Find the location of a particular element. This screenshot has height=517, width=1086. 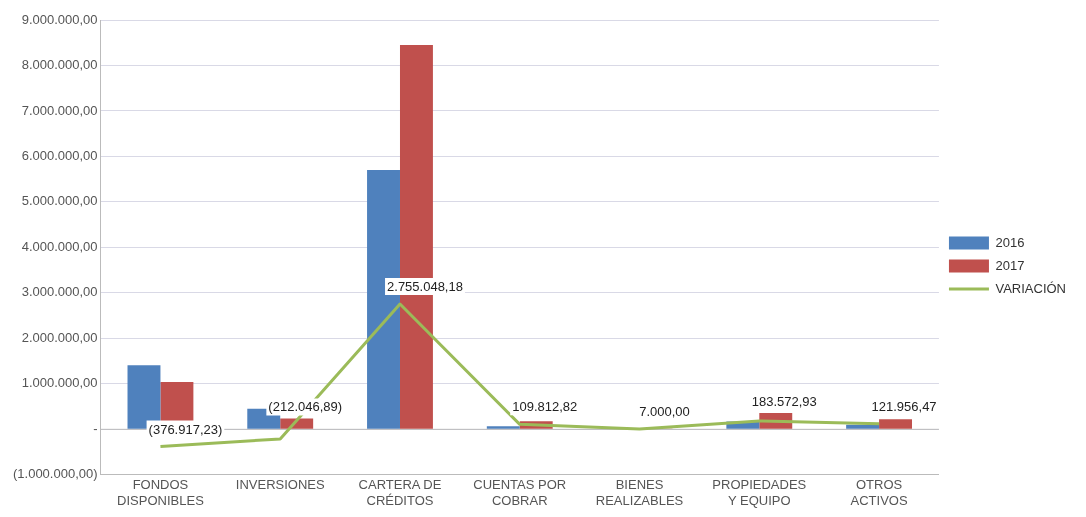

y-tick-label: (1.000.000,00) is located at coordinates (55, 474).